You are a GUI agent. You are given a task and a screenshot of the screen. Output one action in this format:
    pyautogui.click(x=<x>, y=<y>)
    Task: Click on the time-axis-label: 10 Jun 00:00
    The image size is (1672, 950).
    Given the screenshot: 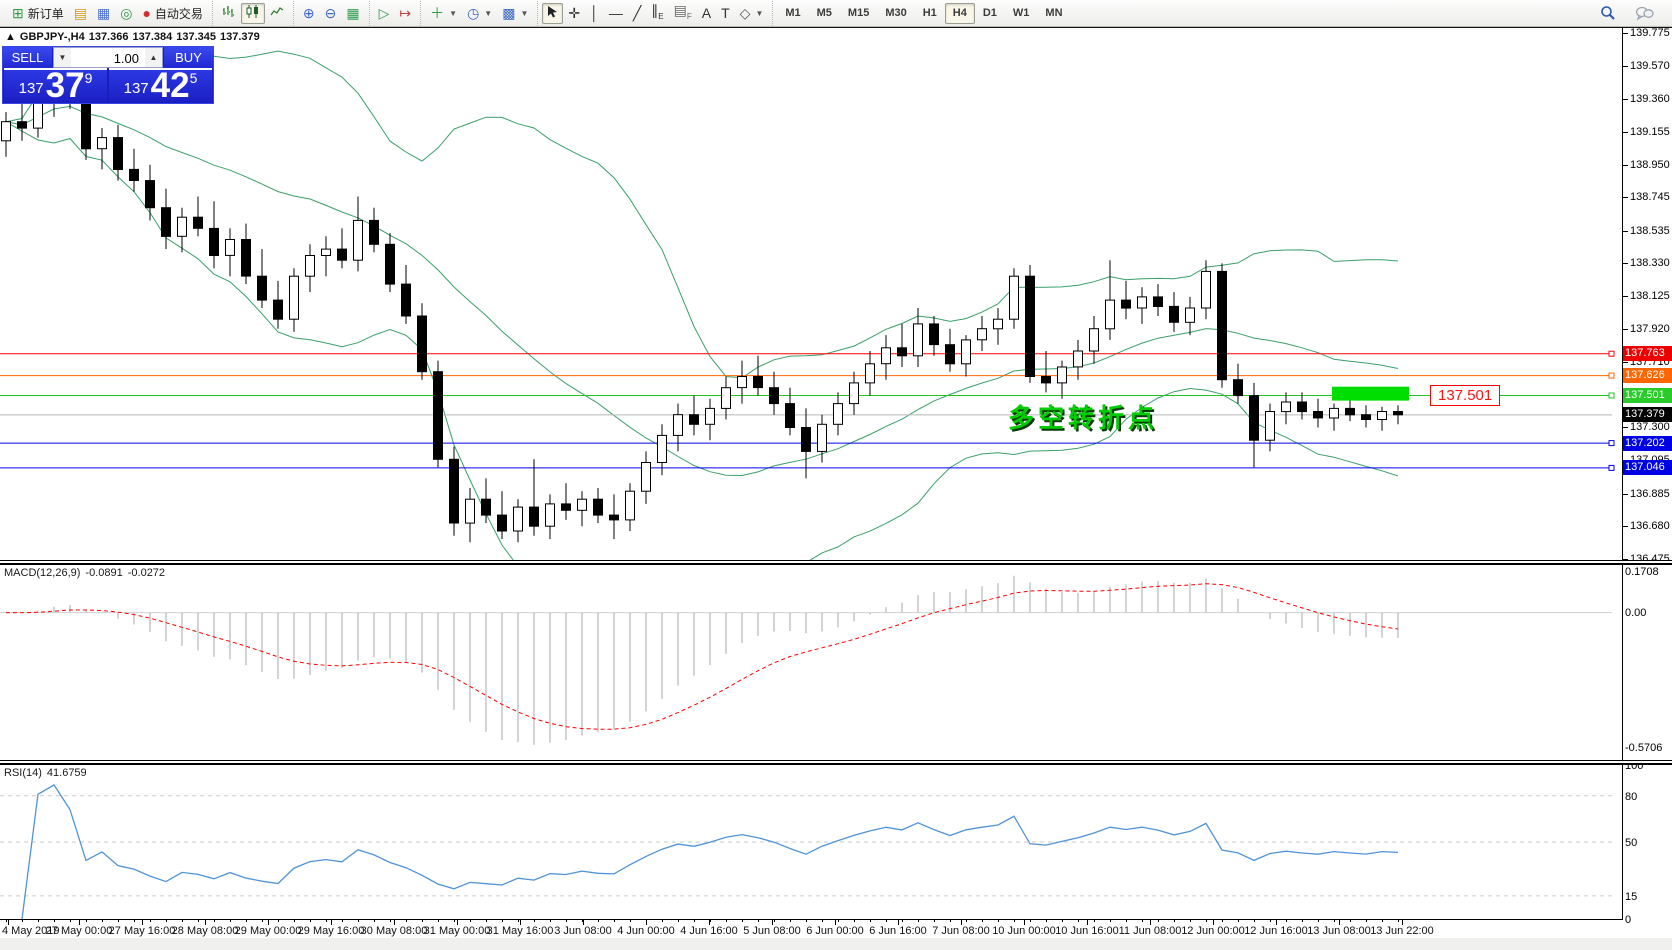 What is the action you would take?
    pyautogui.click(x=1024, y=931)
    